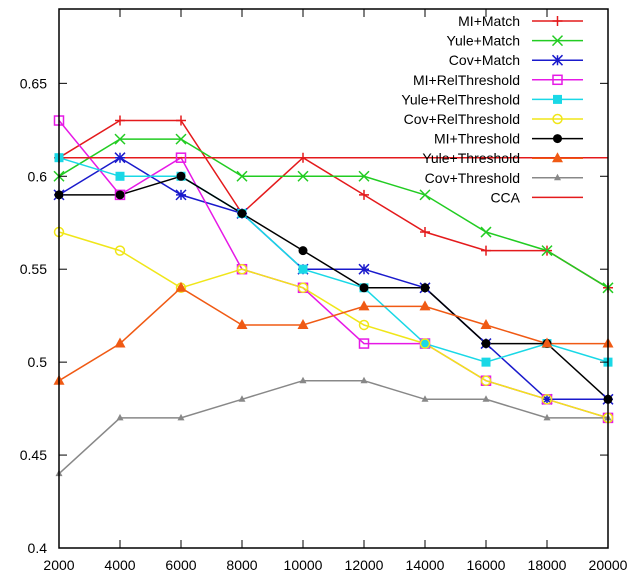 The height and width of the screenshot is (578, 636). I want to click on y-tick-label-0: 0.4, so click(38, 548).